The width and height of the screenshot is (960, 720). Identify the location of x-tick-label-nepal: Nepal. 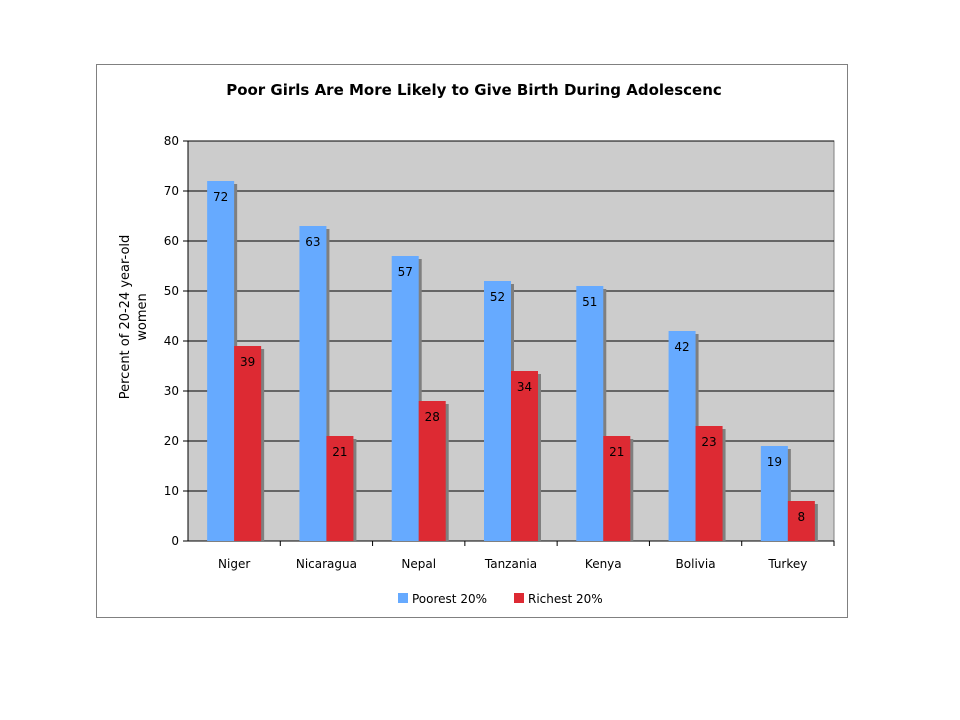
(418, 564).